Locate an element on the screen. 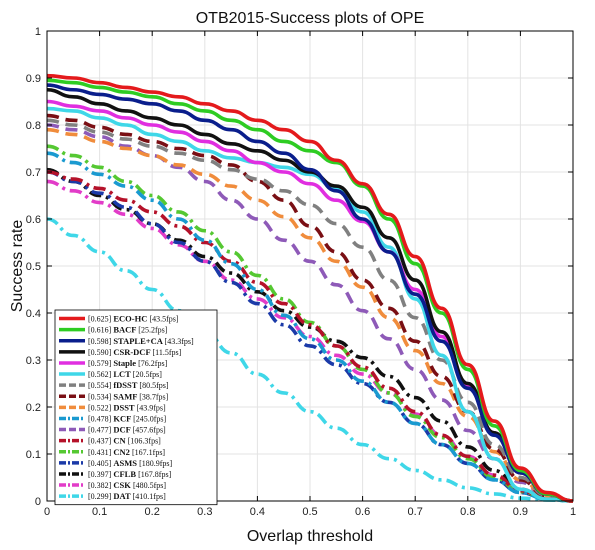  legend-name: CFLB is located at coordinates (125, 474).